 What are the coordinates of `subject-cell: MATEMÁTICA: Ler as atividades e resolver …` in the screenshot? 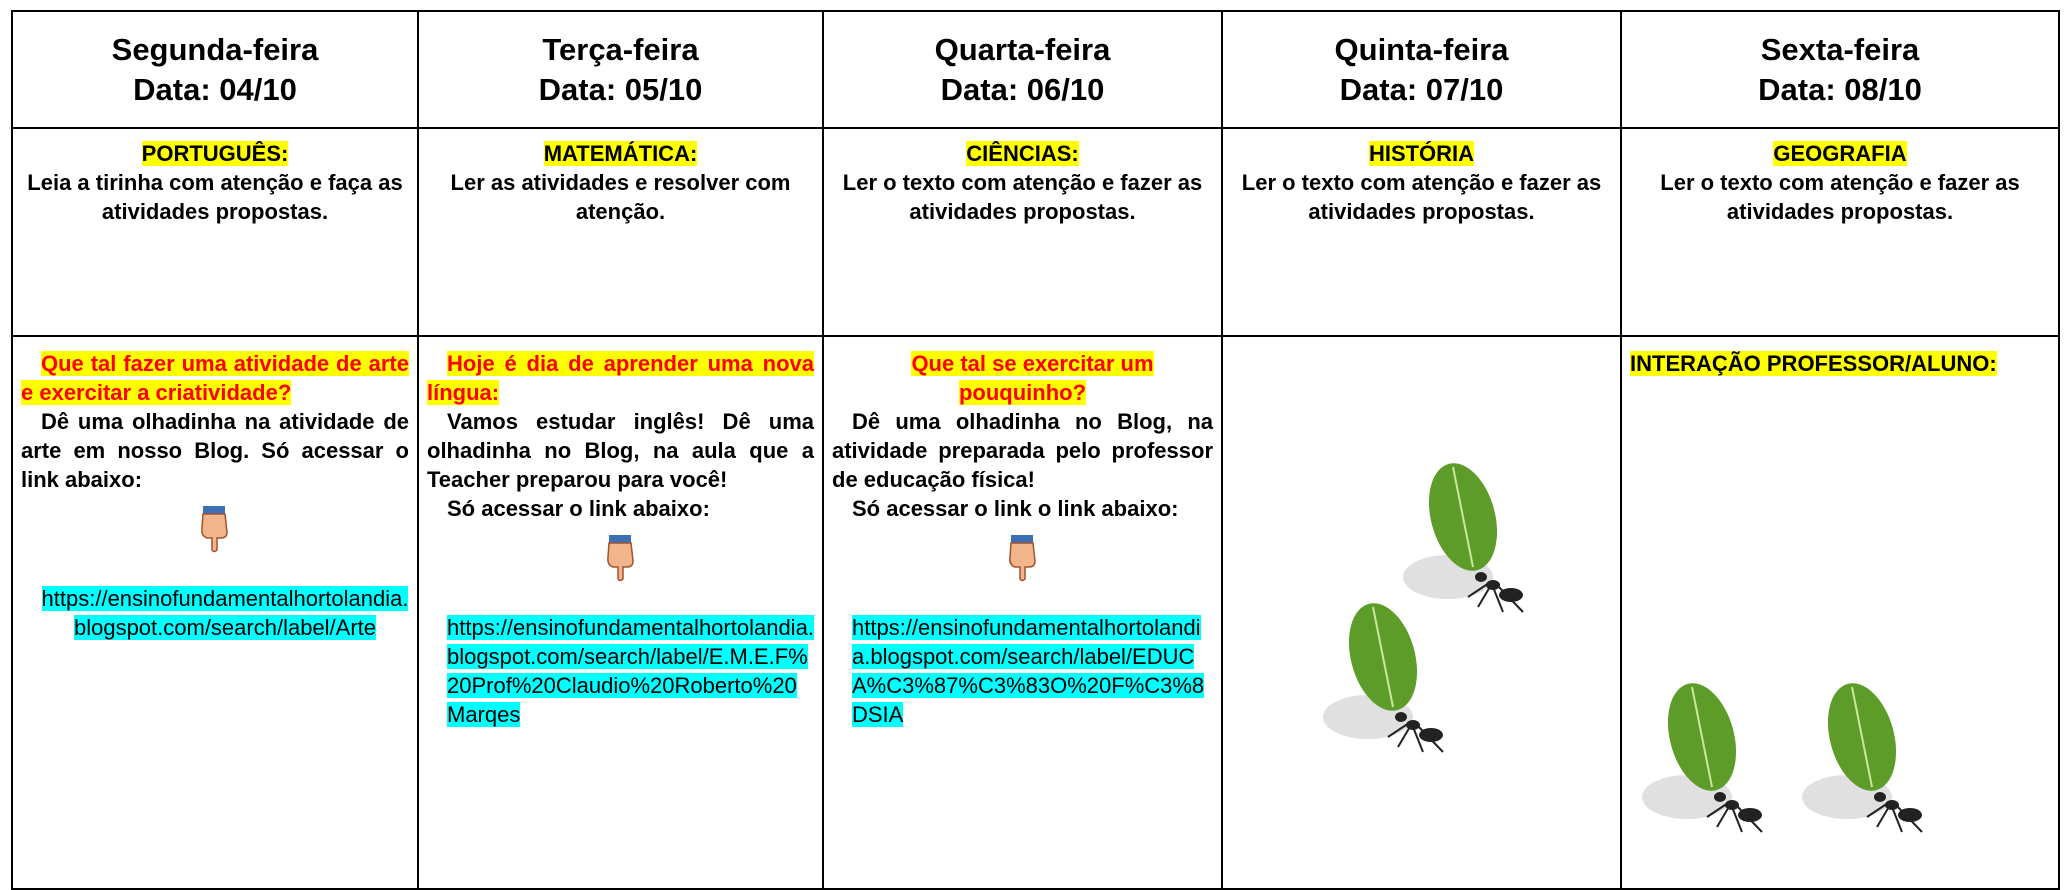 It's located at (620, 232).